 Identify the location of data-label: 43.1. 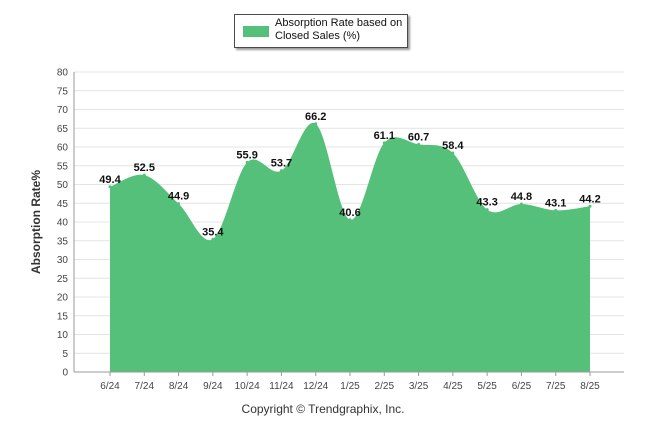
(555, 203).